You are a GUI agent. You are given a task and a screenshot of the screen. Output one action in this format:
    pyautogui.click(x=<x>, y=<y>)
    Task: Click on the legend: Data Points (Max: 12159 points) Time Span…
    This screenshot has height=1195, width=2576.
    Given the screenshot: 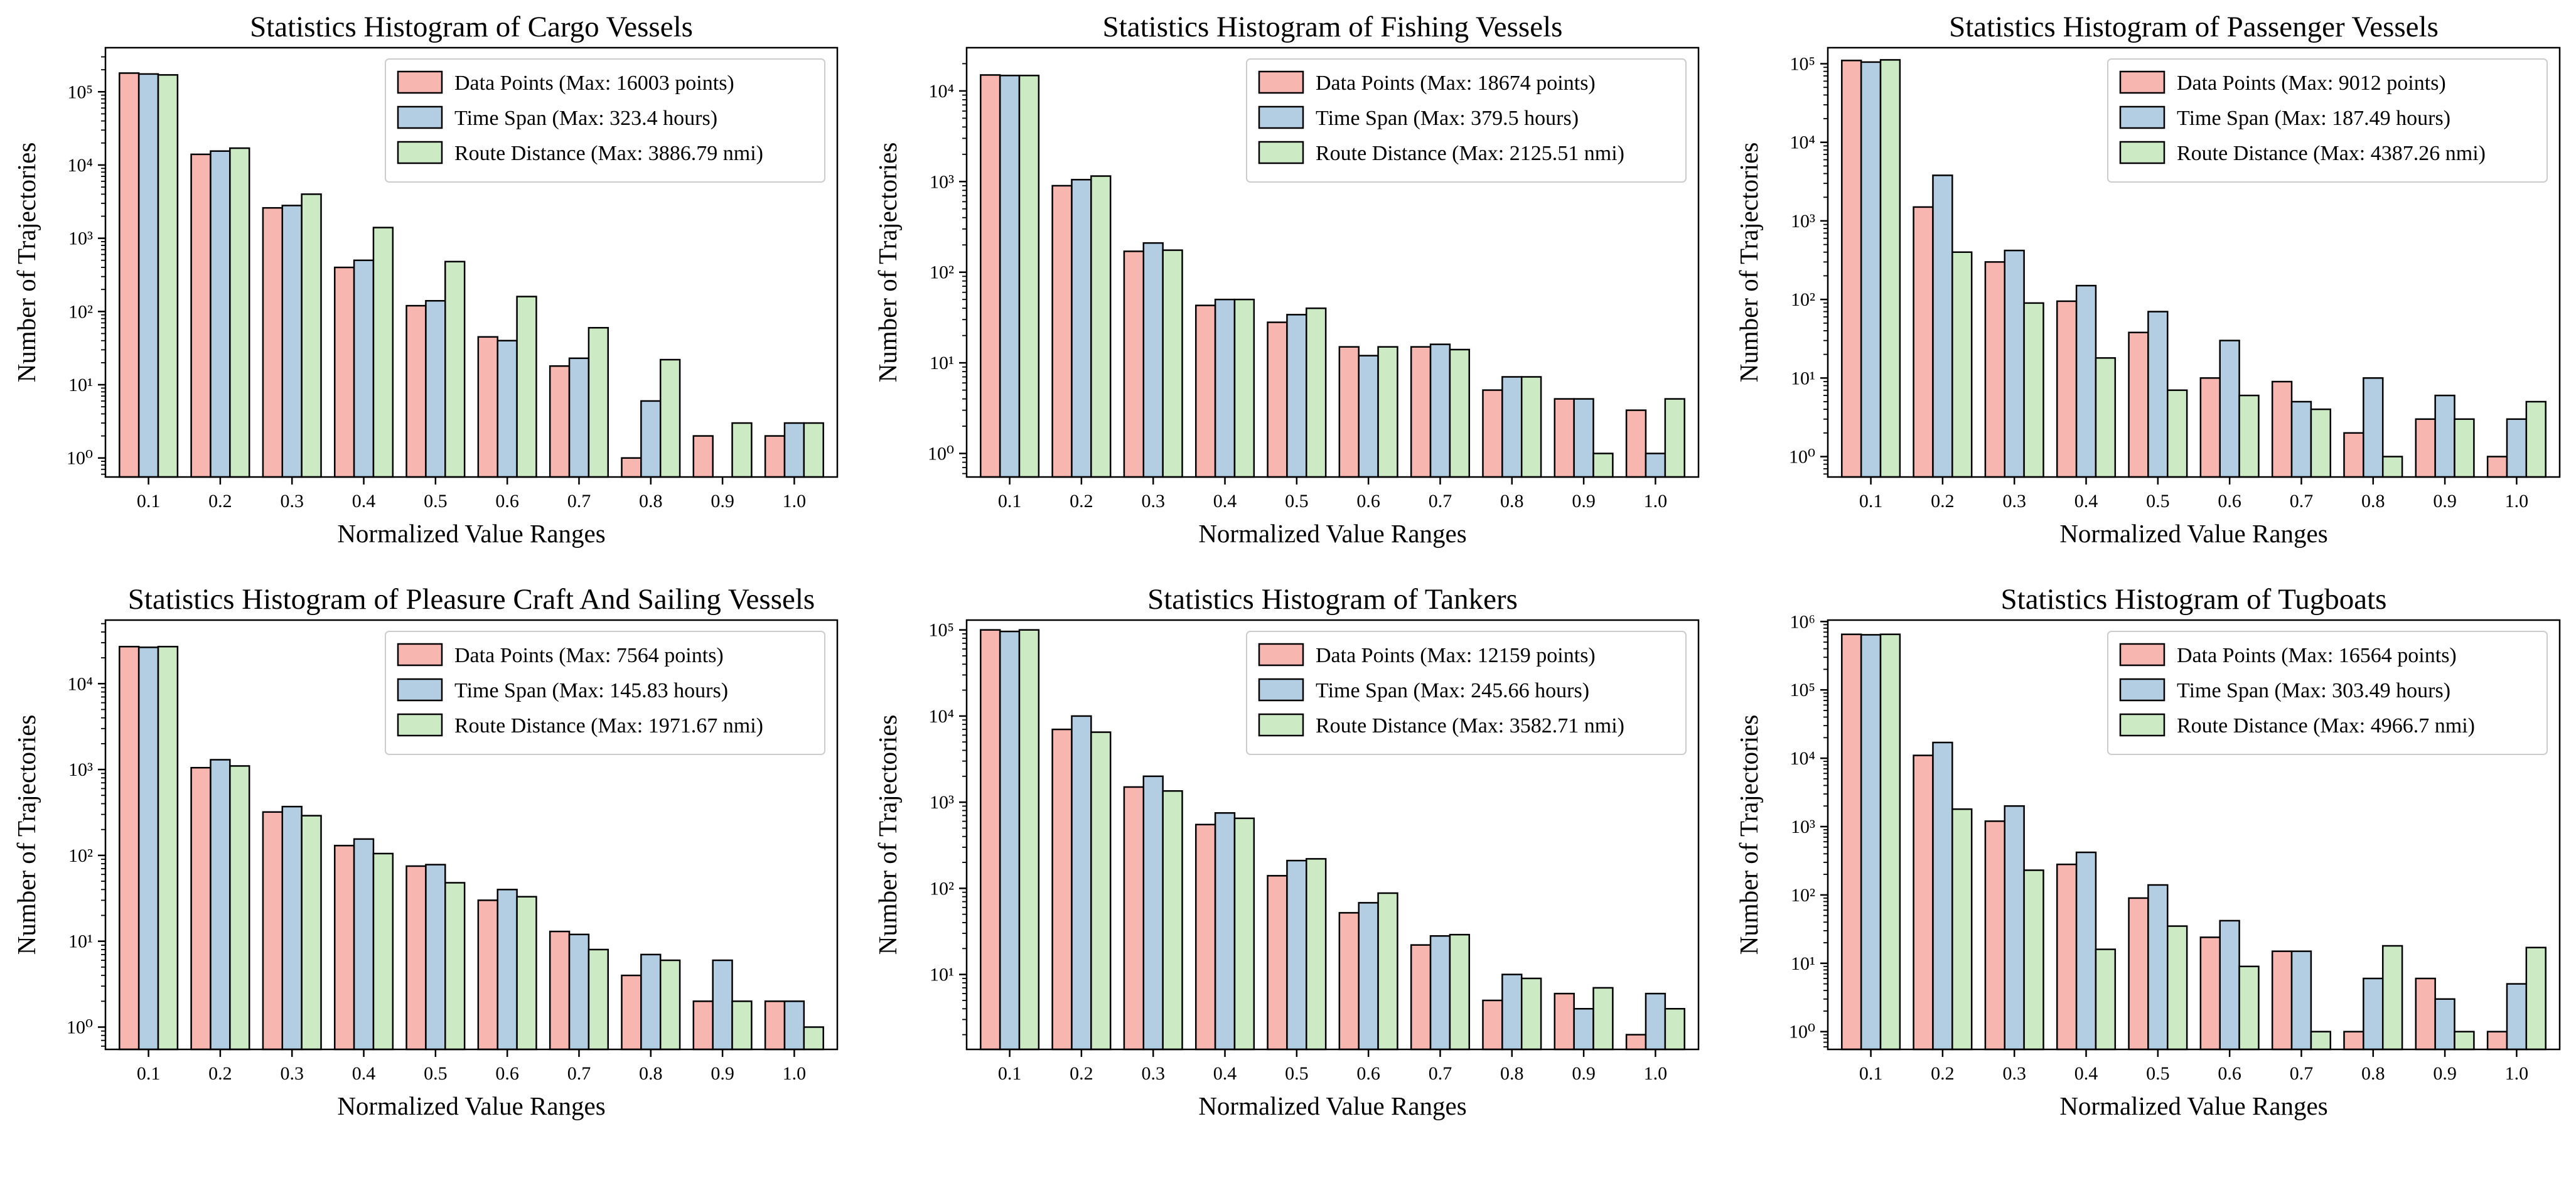 What is the action you would take?
    pyautogui.click(x=1466, y=693)
    